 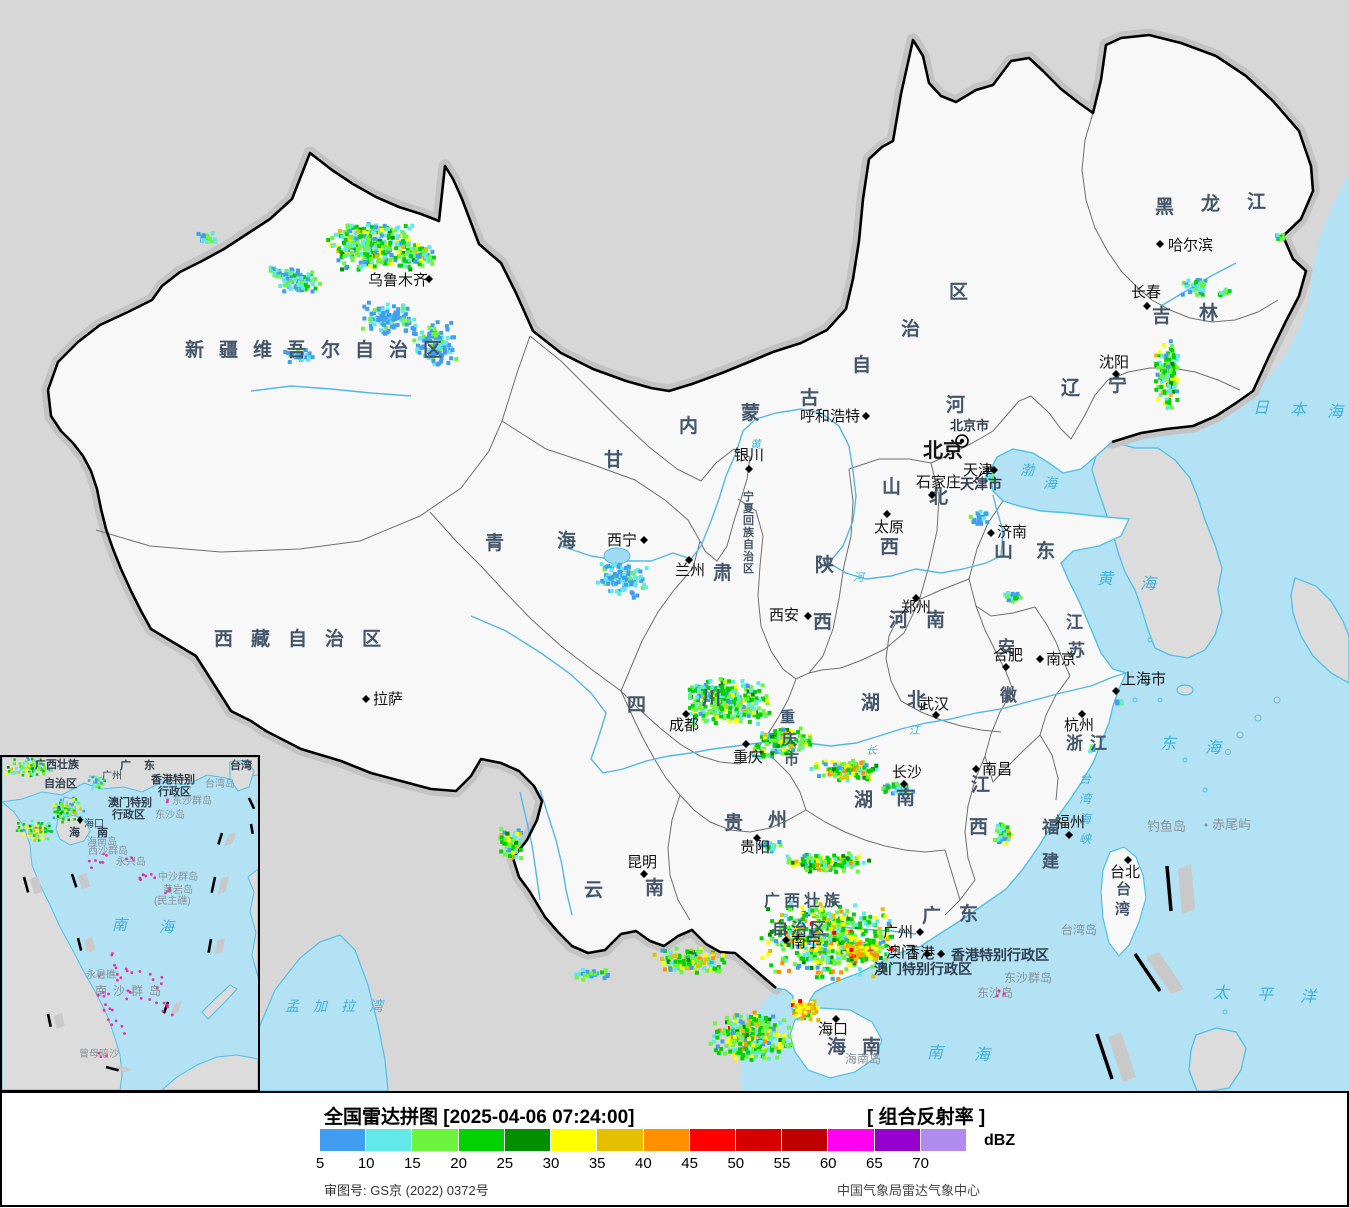 What do you see at coordinates (1190, 245) in the screenshot?
I see `svg-text: 哈尔滨` at bounding box center [1190, 245].